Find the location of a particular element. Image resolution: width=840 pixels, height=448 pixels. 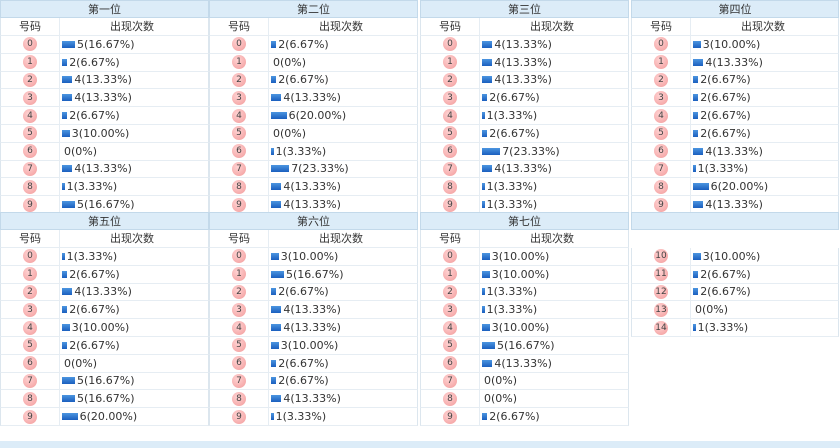

table-row: 0 1(3.33%) is located at coordinates (104, 257).